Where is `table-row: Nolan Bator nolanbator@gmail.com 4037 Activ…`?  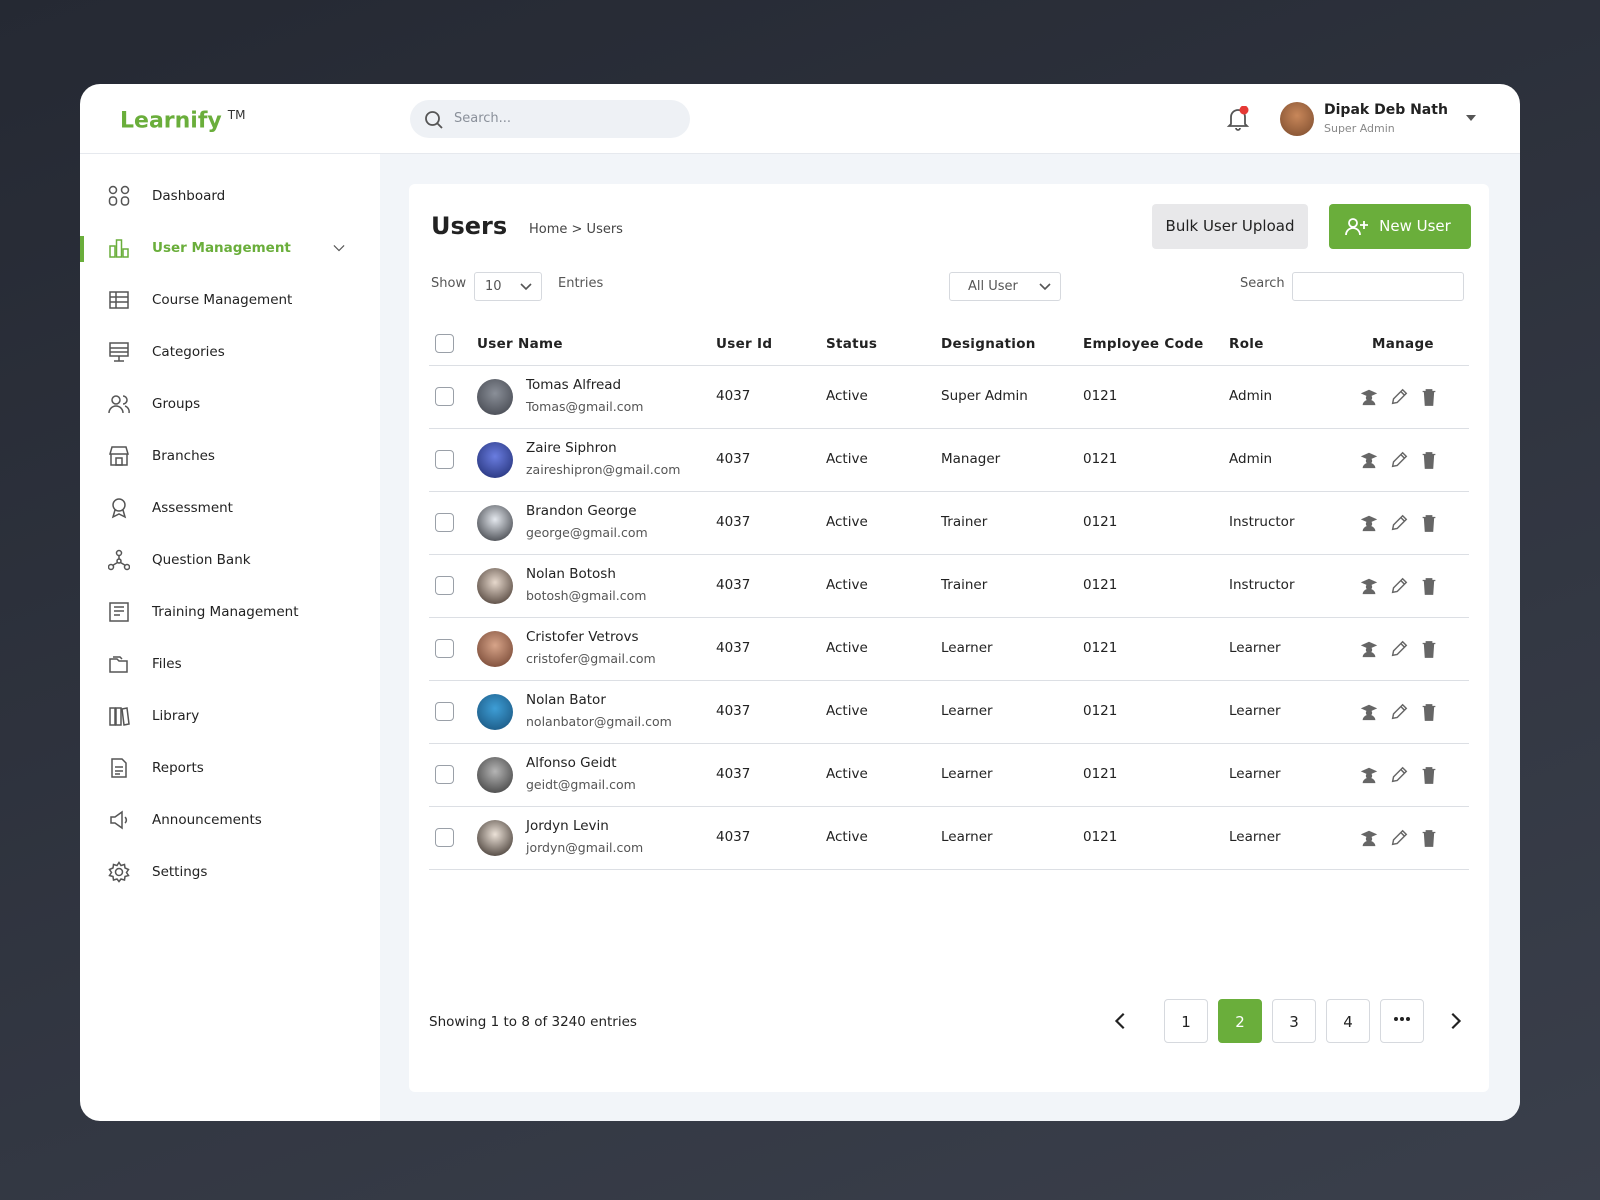
table-row: Nolan Bator nolanbator@gmail.com 4037 Activ… is located at coordinates (949, 711).